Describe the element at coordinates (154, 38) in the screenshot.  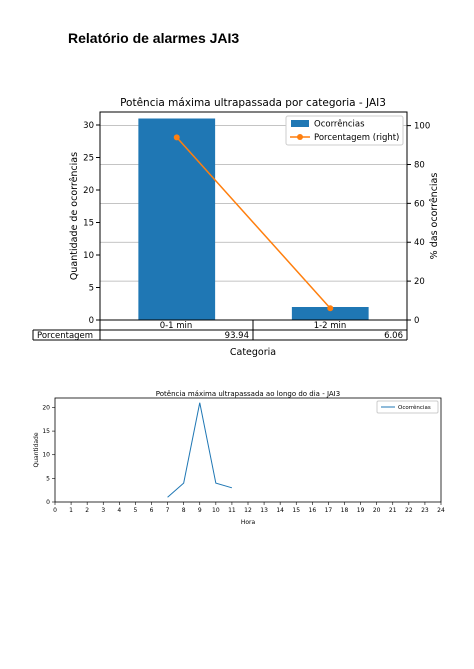
I see `page-title: Relatório de alarmes JAI3` at that location.